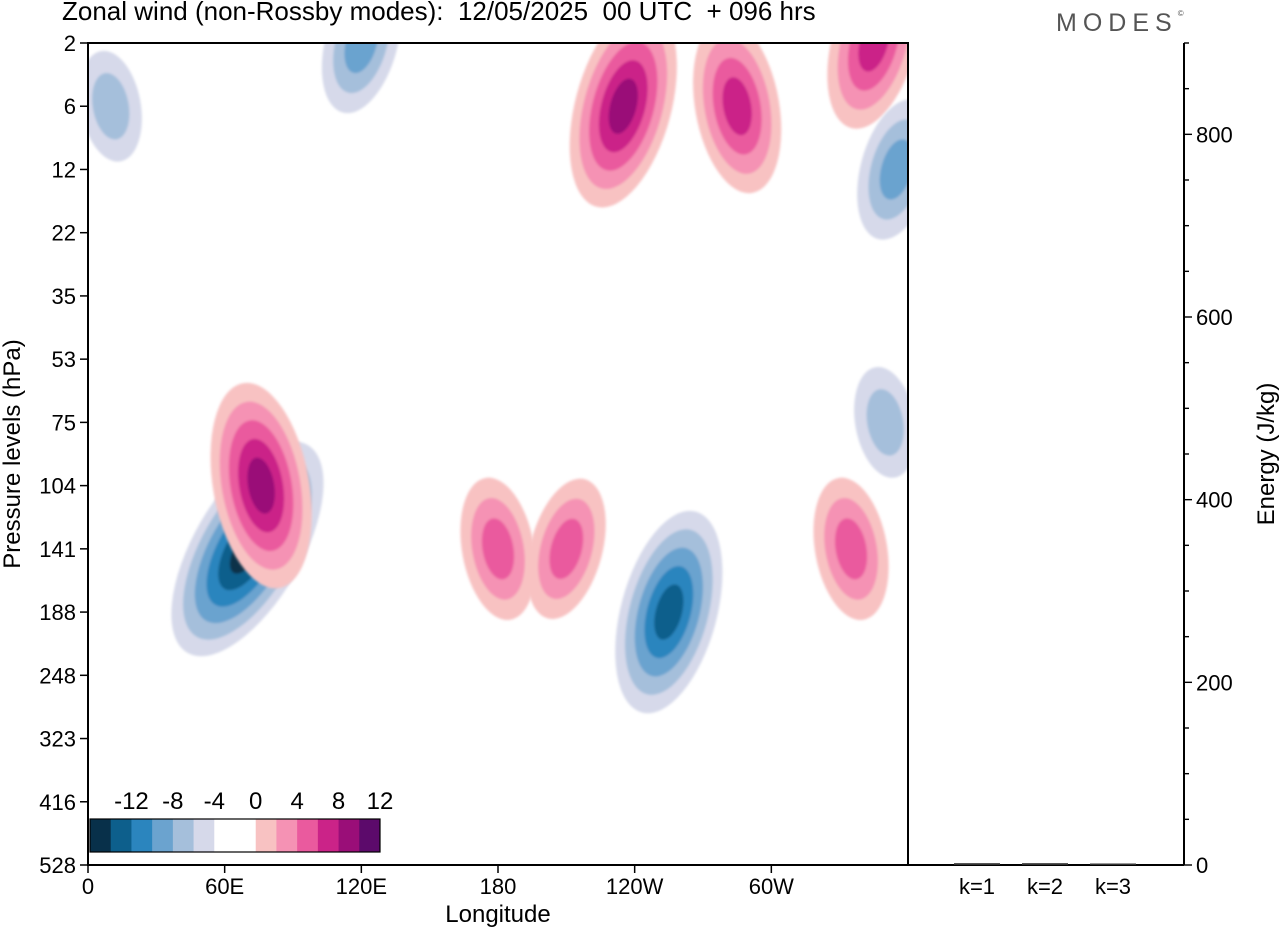 Image resolution: width=1280 pixels, height=935 pixels. Describe the element at coordinates (64, 359) in the screenshot. I see `y-tick-label: 53` at that location.